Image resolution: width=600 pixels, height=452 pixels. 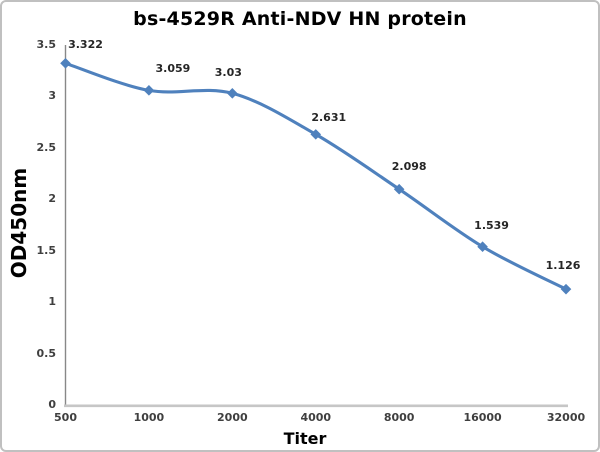 What do you see at coordinates (399, 417) in the screenshot?
I see `x-tick-label: 8000` at bounding box center [399, 417].